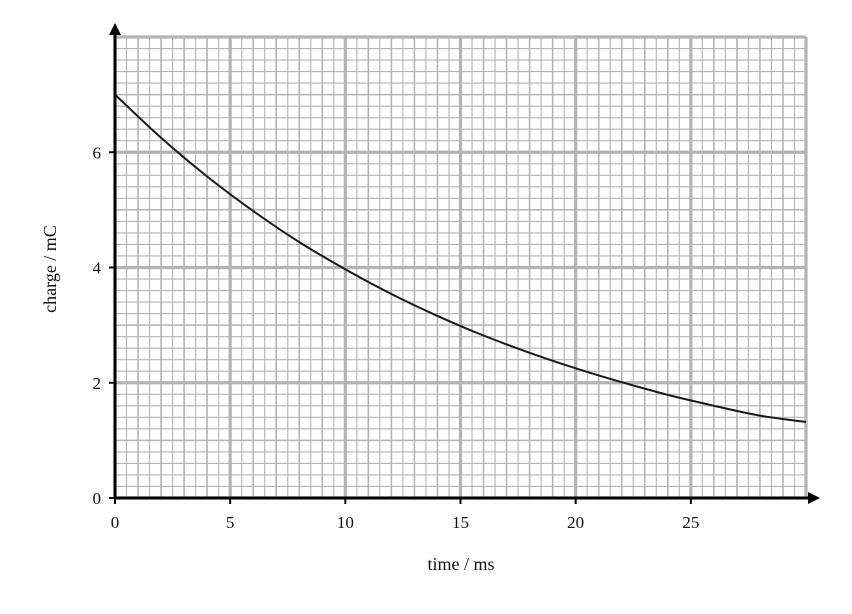 This screenshot has height=614, width=852. What do you see at coordinates (97, 383) in the screenshot?
I see `y-tick-label: 2` at bounding box center [97, 383].